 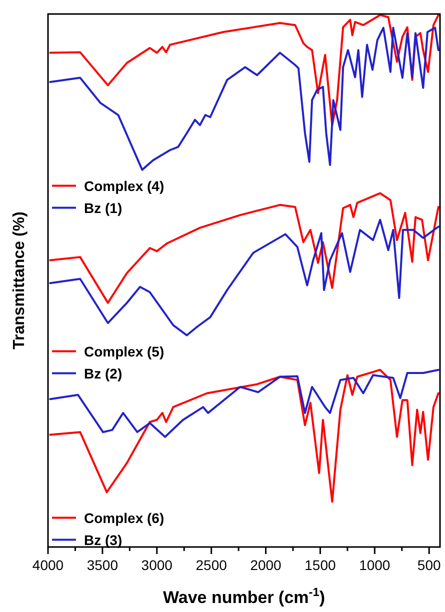 I want to click on x-tick-label: 1000, so click(x=374, y=565).